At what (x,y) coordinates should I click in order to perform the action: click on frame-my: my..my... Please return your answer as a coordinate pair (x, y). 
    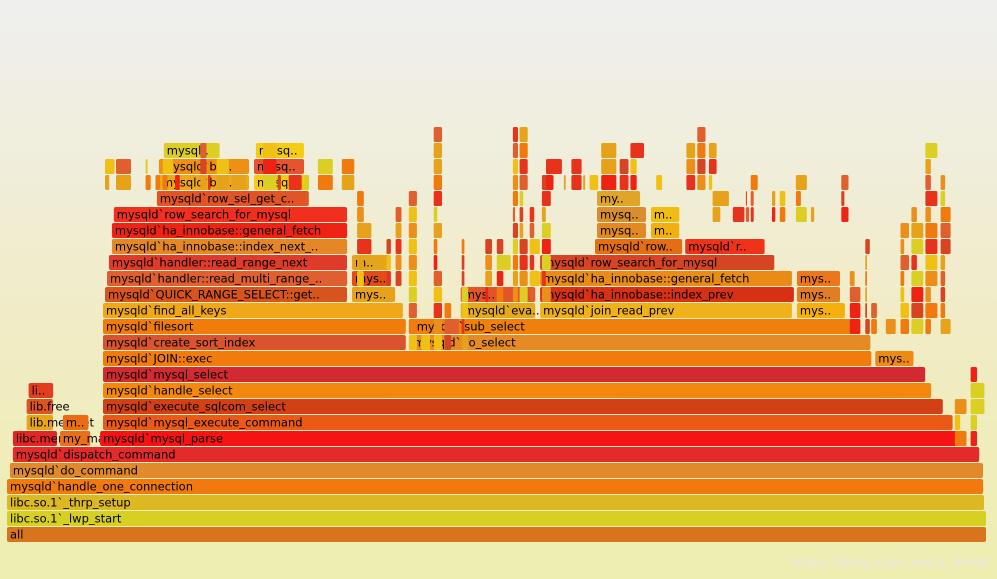
    Looking at the image, I should click on (619, 198).